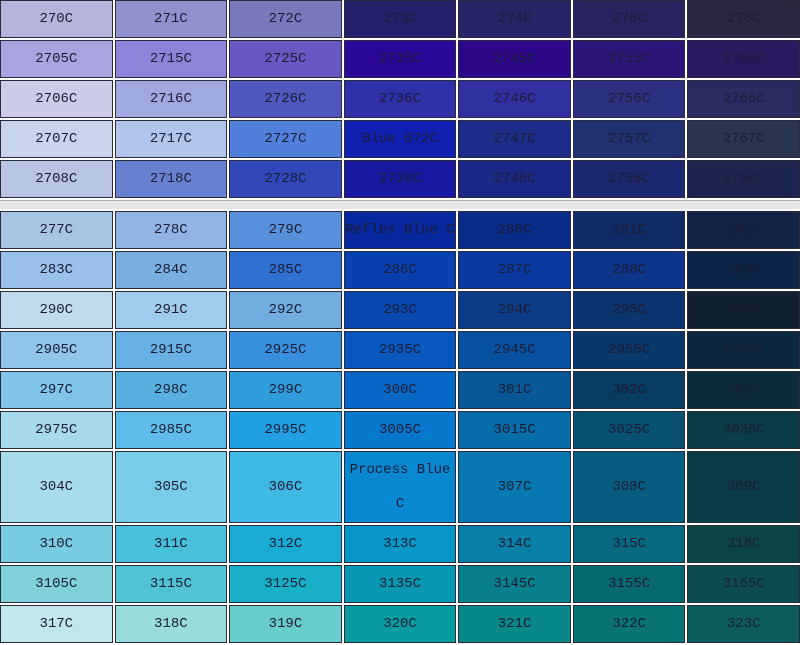  What do you see at coordinates (514, 310) in the screenshot?
I see `color-swatch: 294C` at bounding box center [514, 310].